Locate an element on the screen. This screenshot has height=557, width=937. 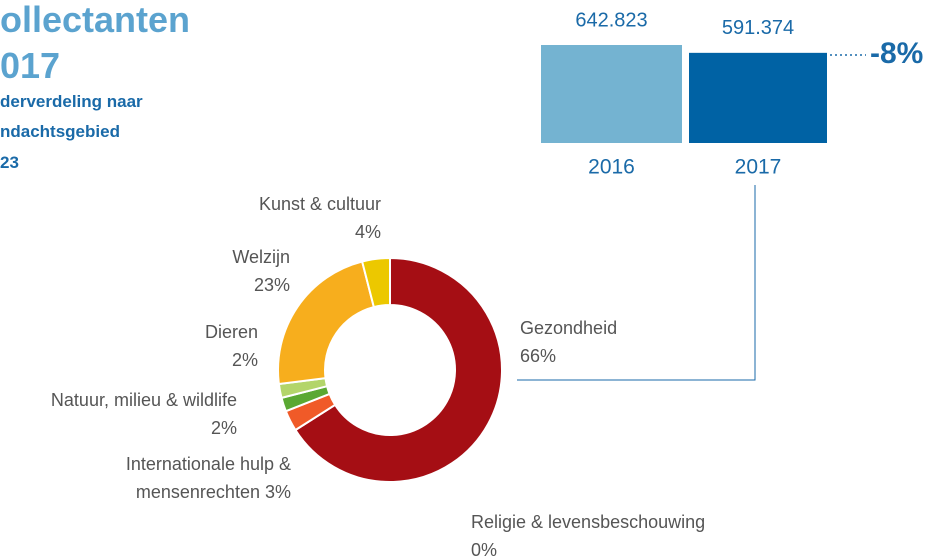
category-label: Dieren is located at coordinates (231, 332).